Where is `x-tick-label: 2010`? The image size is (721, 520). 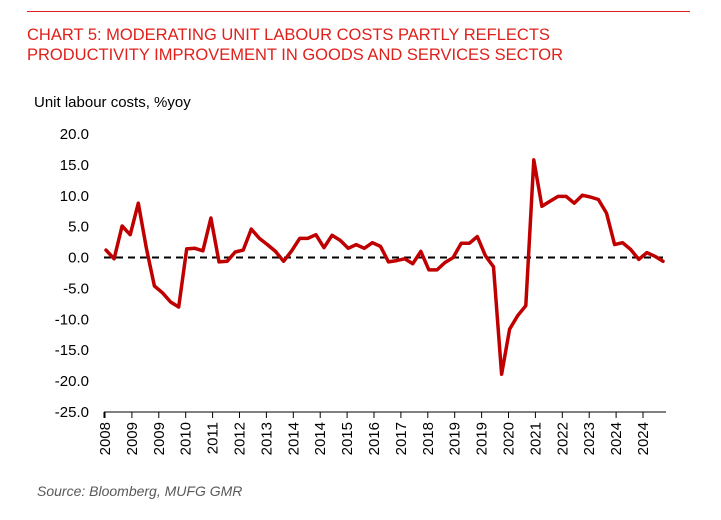 x-tick-label: 2010 is located at coordinates (186, 438).